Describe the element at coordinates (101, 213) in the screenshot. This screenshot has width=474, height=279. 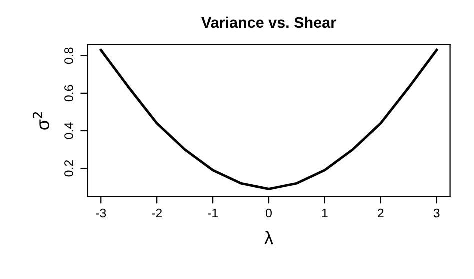
I see `x-tick-label: -3` at that location.